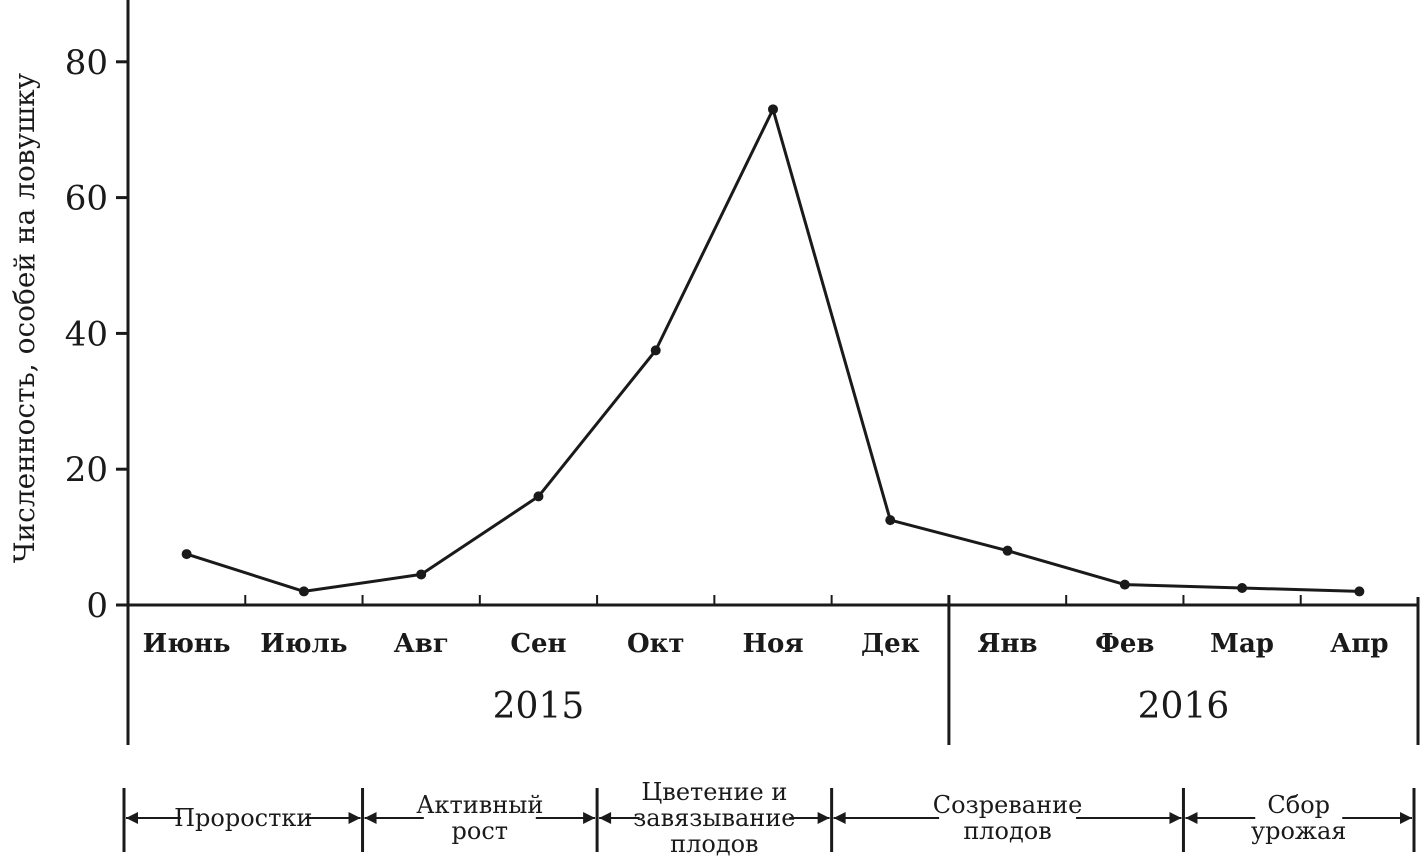  What do you see at coordinates (1007, 805) in the screenshot?
I see `phase-label: Созревание` at bounding box center [1007, 805].